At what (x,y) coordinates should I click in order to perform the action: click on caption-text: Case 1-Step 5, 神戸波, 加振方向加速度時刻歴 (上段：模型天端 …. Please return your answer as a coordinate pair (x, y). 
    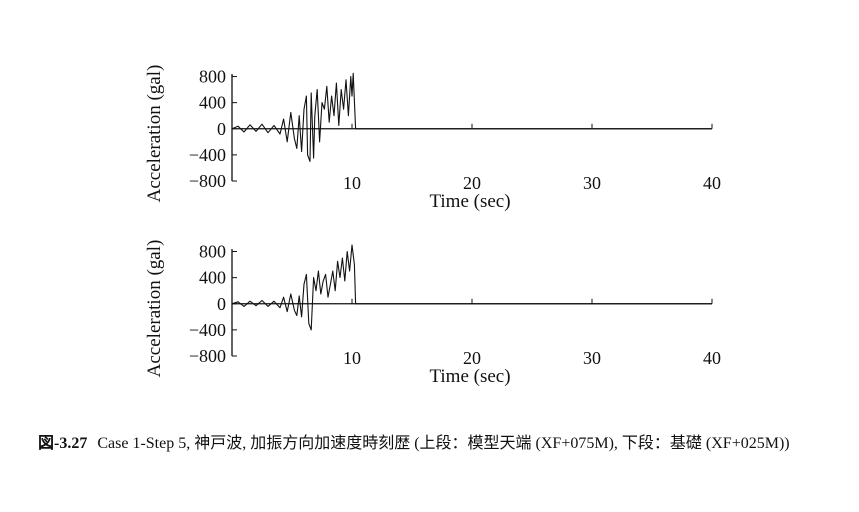
    Looking at the image, I should click on (443, 443).